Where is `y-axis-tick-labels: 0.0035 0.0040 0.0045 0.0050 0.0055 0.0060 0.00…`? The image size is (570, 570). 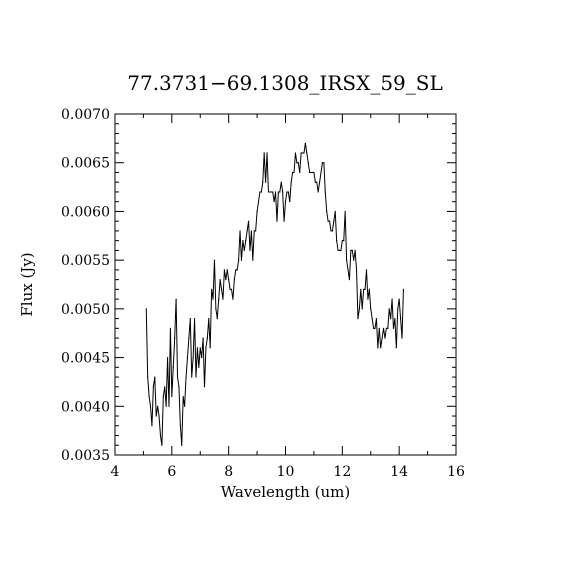 y-axis-tick-labels: 0.0035 0.0040 0.0045 0.0050 0.0055 0.0060 0.00… is located at coordinates (85, 285).